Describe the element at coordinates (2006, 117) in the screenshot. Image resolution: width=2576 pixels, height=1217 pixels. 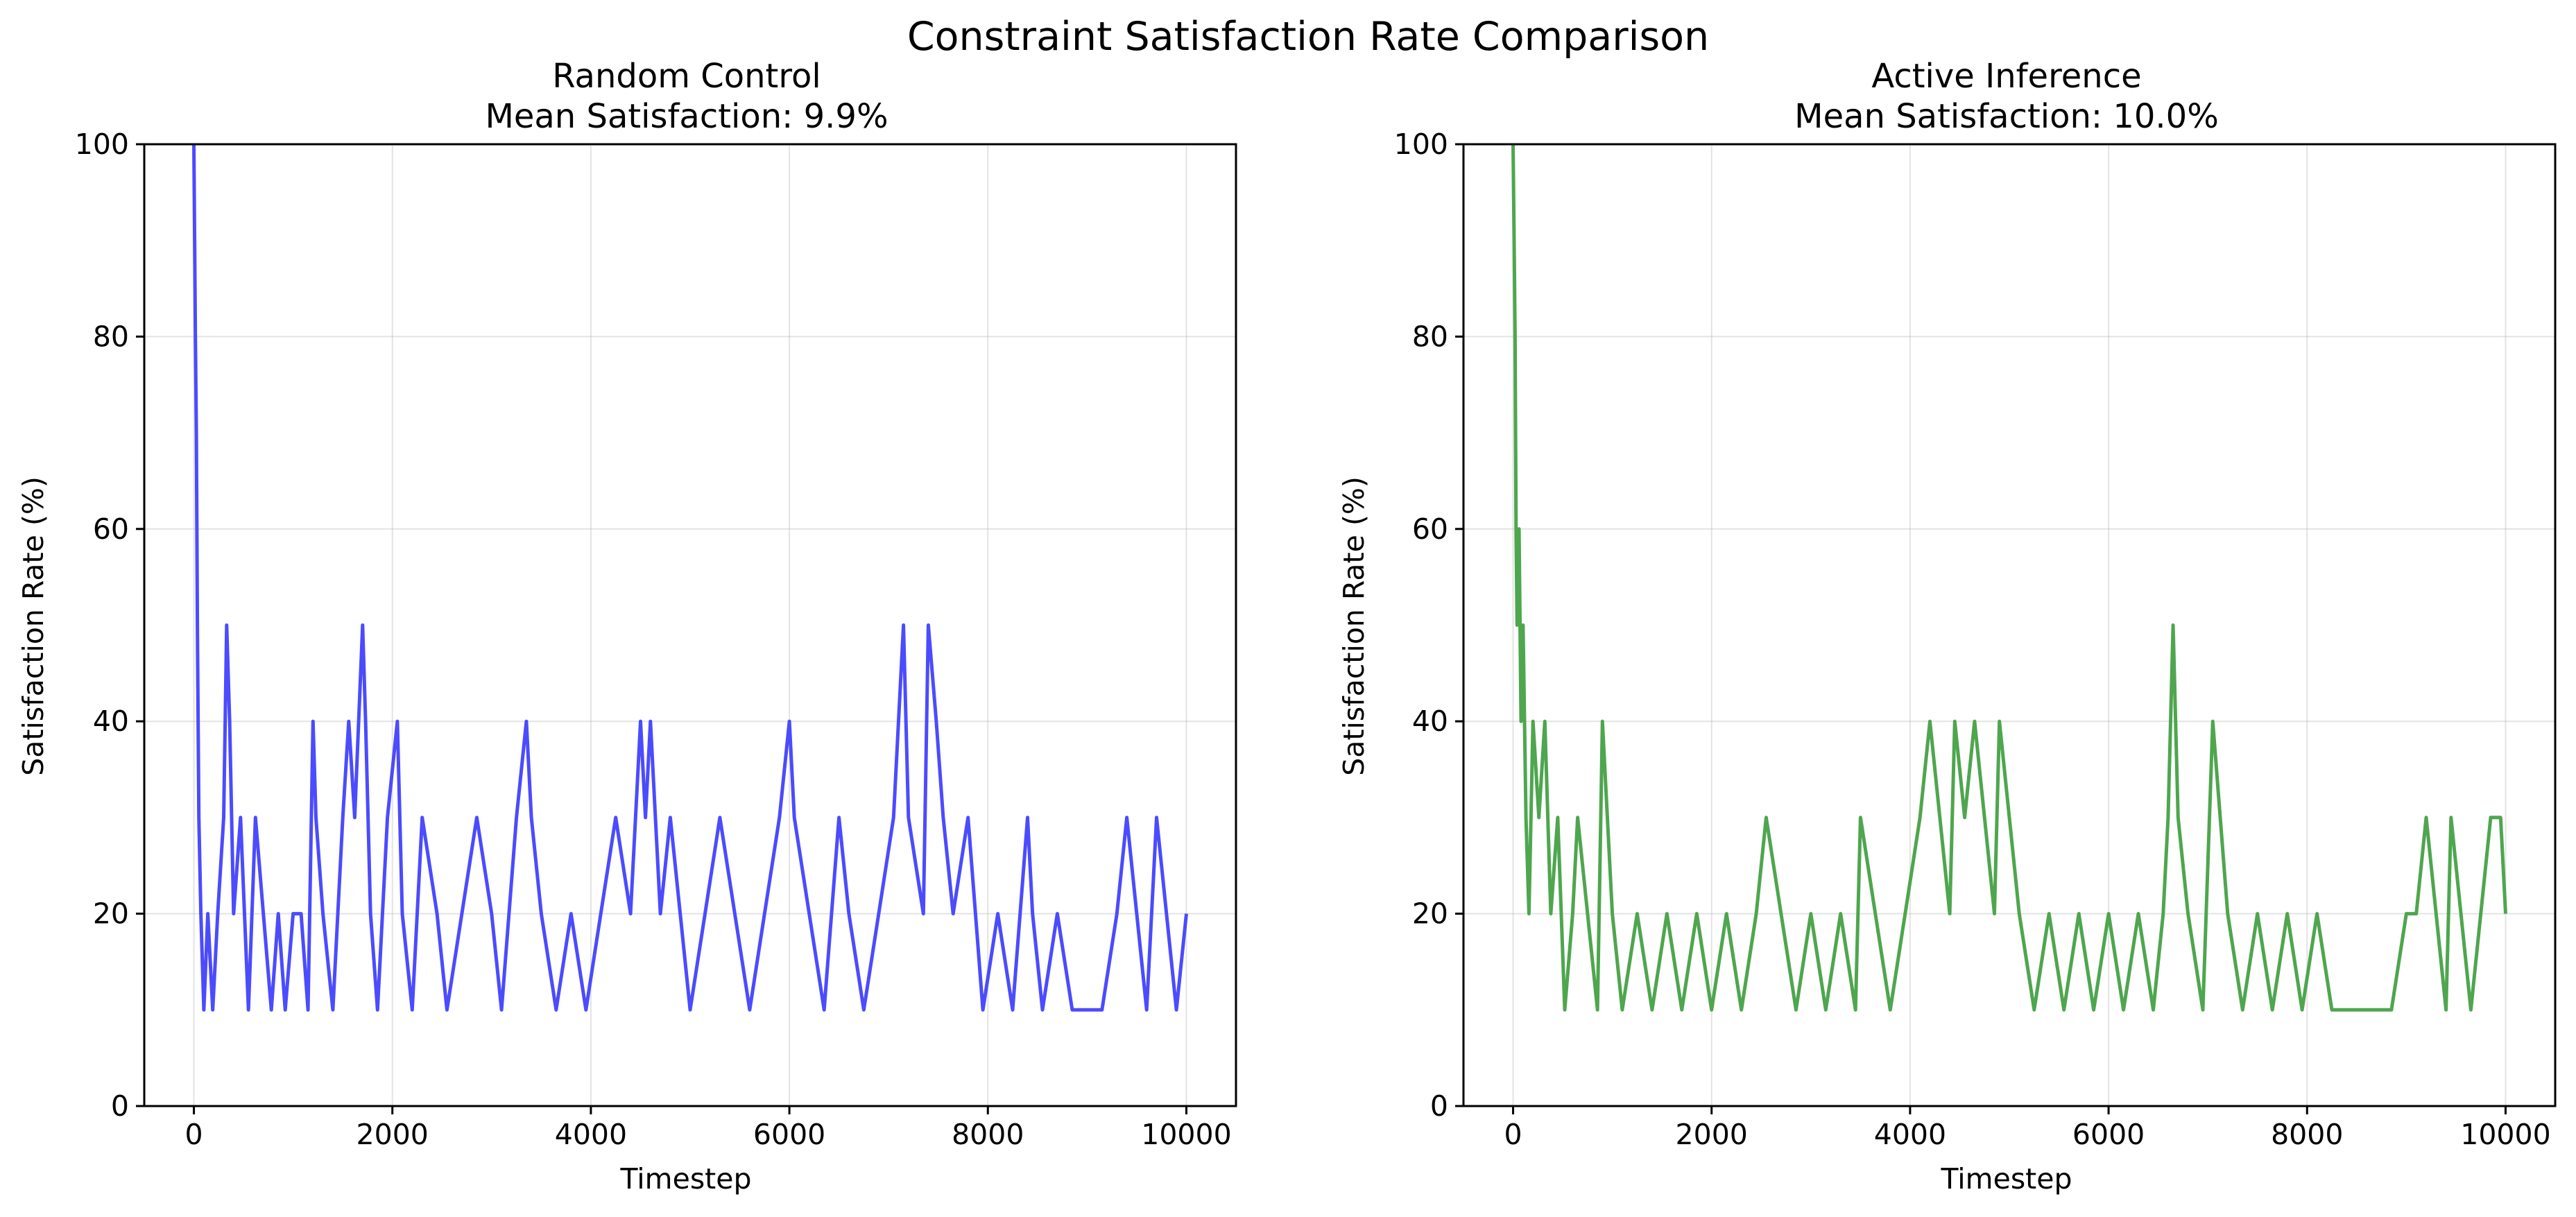
I see `panel-title-line2: Mean Satisfaction: 10.0%` at that location.